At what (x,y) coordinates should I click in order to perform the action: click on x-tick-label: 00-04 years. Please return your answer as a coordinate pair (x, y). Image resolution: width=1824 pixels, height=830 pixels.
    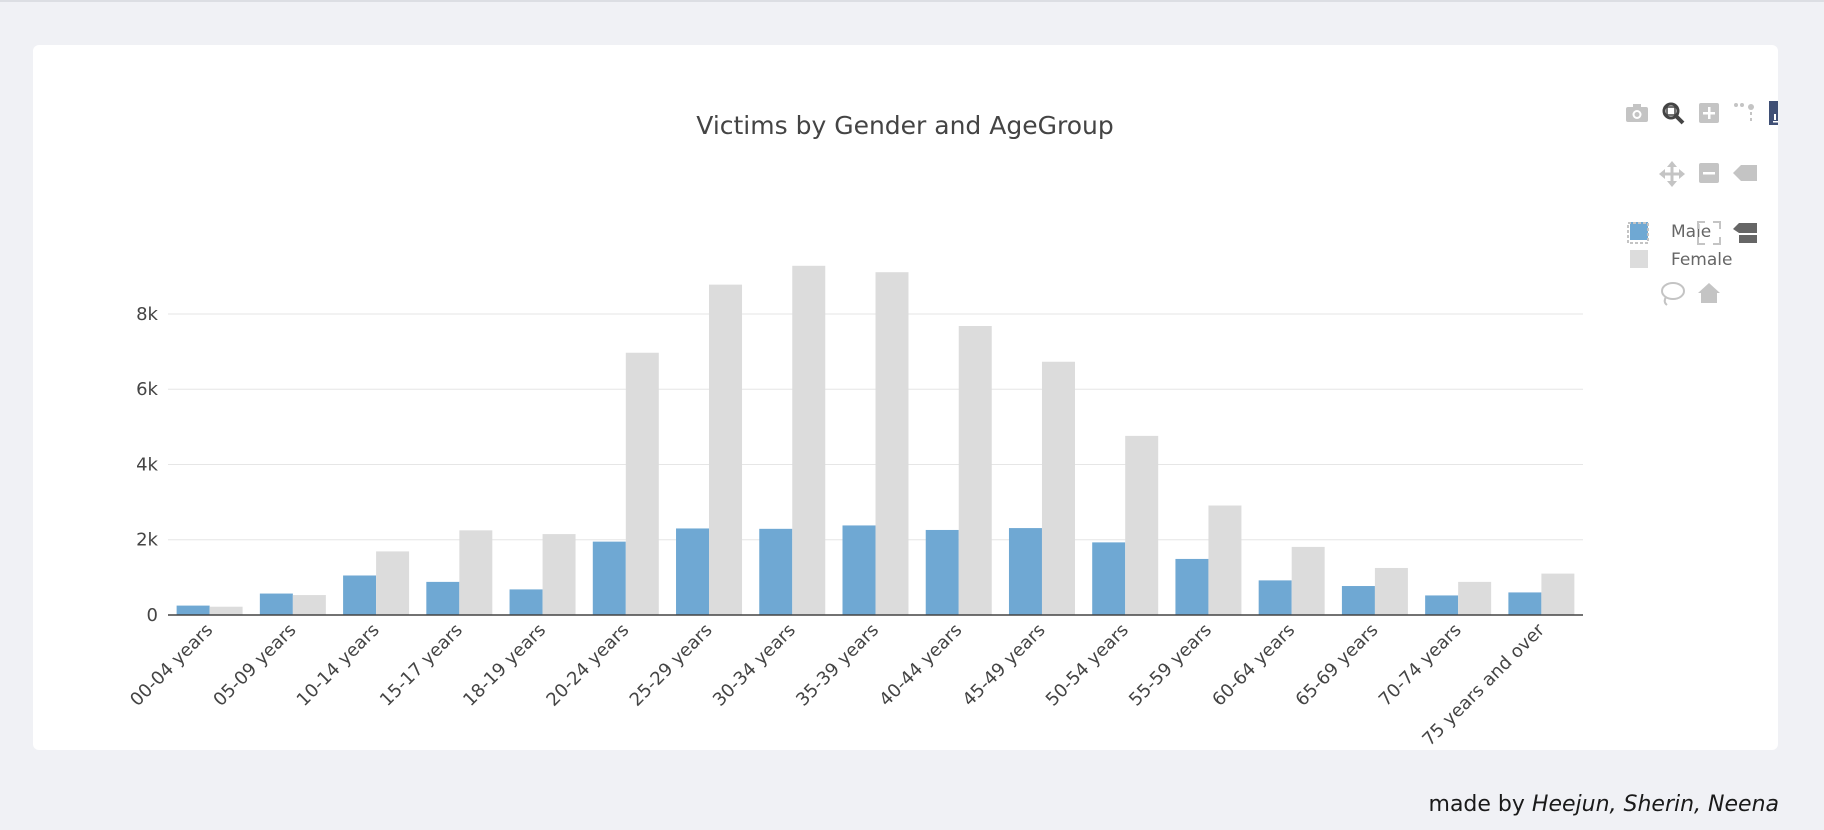
    Looking at the image, I should click on (171, 665).